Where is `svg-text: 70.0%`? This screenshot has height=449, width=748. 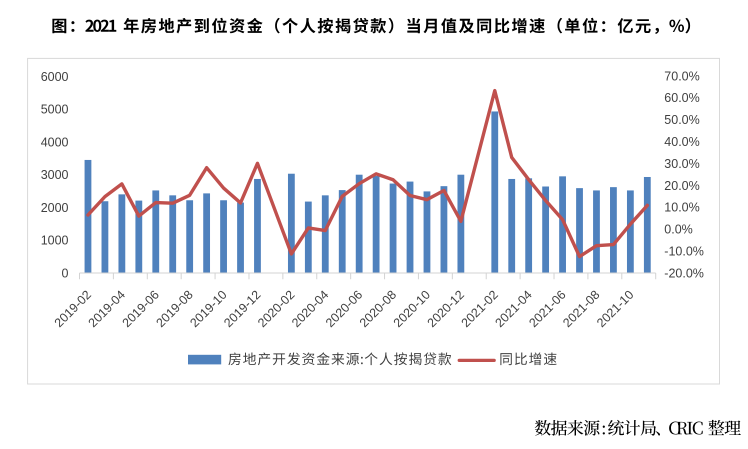
svg-text: 70.0% is located at coordinates (681, 76).